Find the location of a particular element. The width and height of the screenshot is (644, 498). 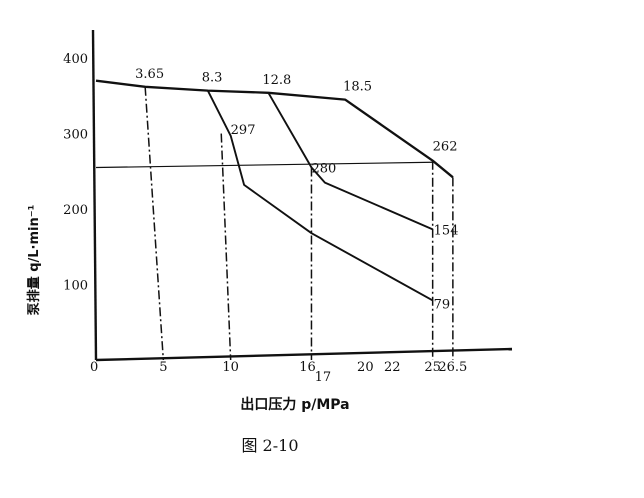

data-label-2: 12.8 is located at coordinates (276, 80).